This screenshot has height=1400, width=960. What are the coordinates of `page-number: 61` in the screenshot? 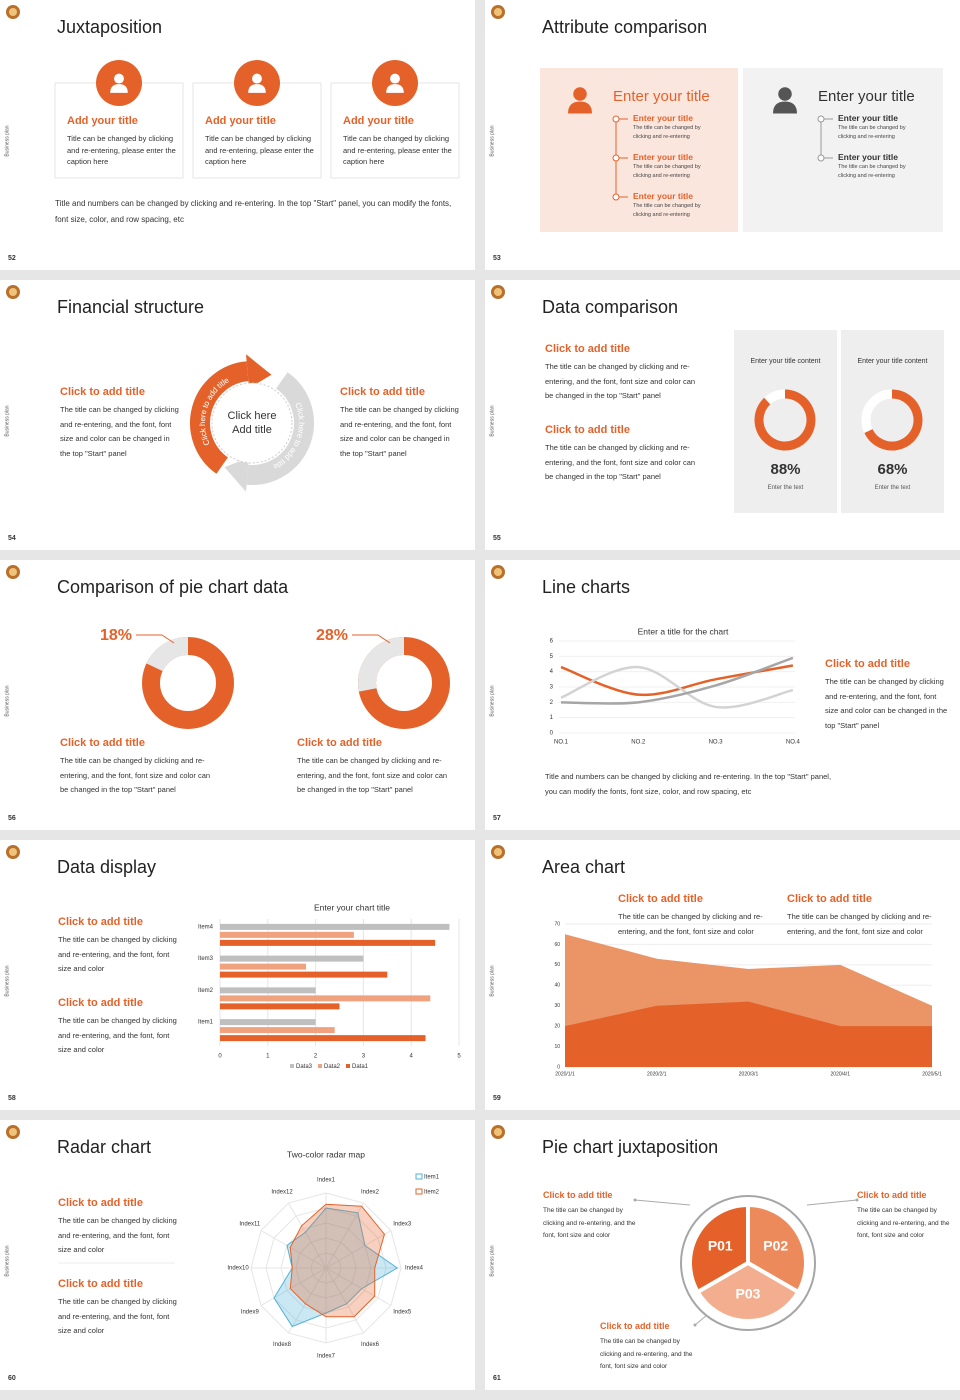 It's located at (497, 1378).